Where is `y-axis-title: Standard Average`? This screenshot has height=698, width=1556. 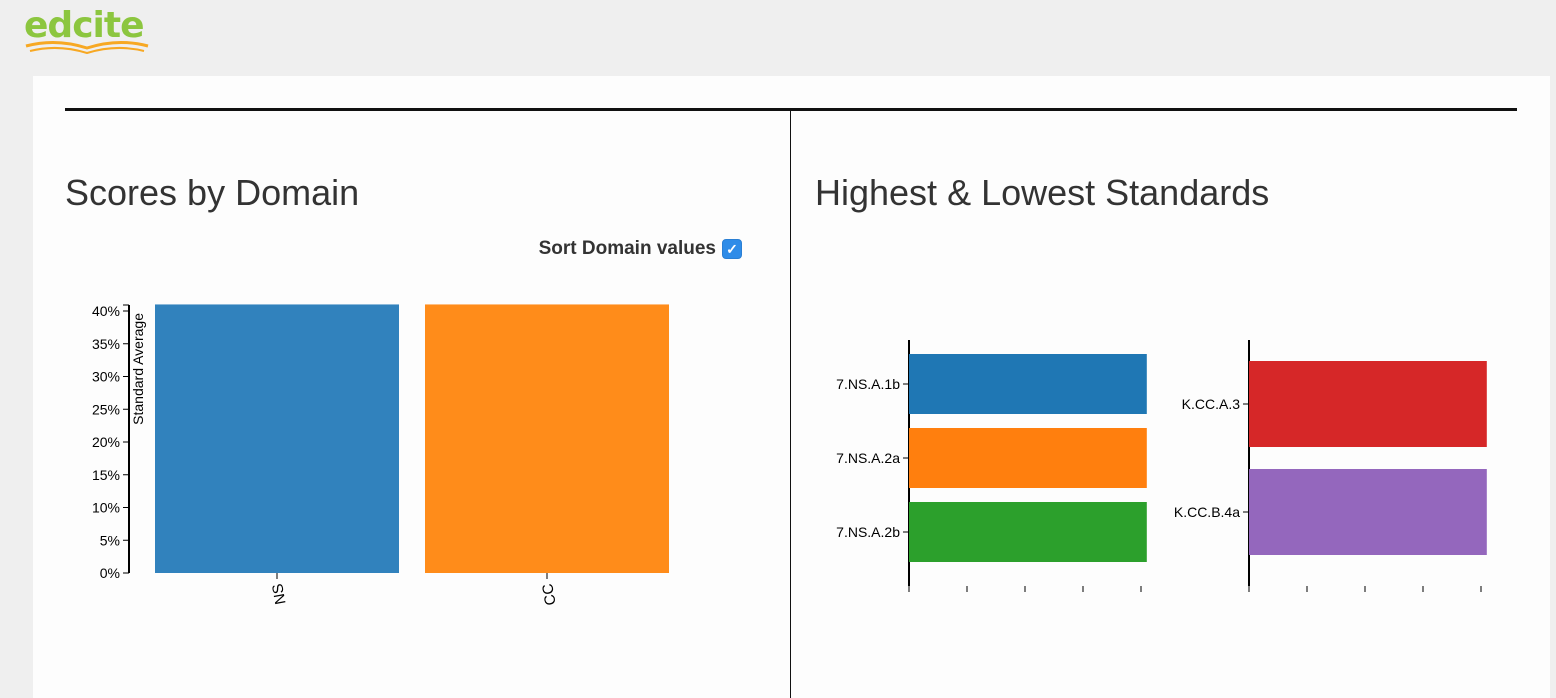
y-axis-title: Standard Average is located at coordinates (138, 369).